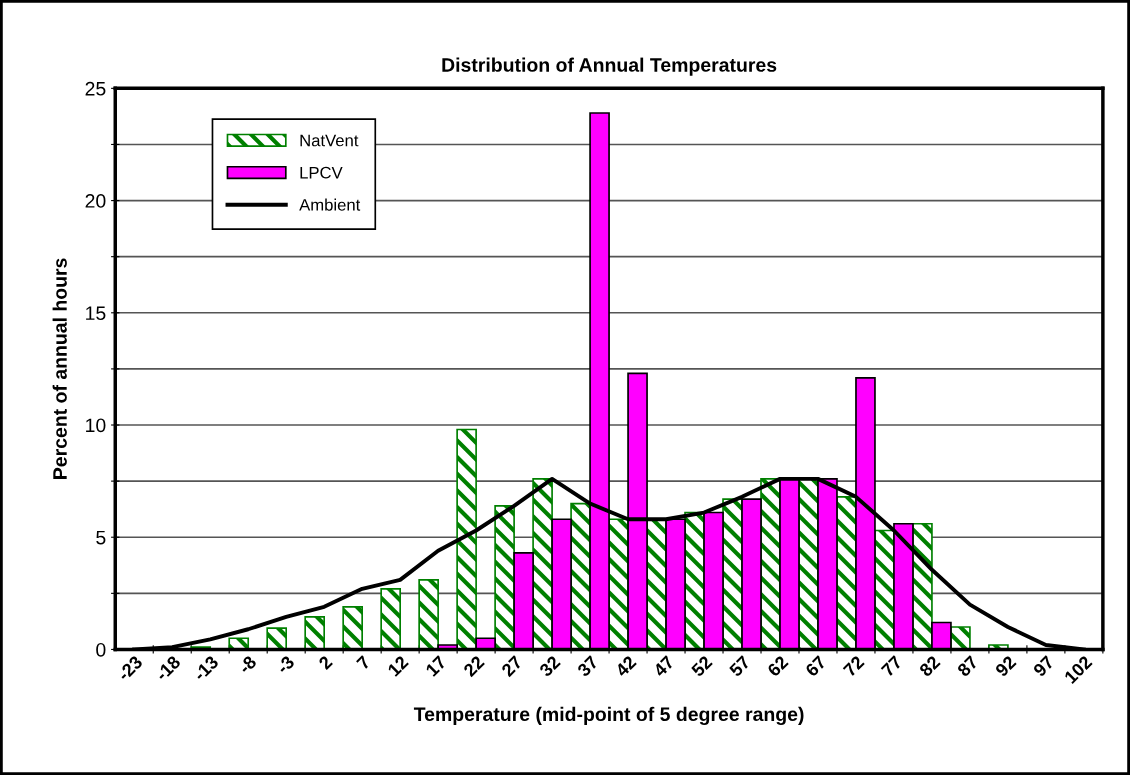  What do you see at coordinates (285, 664) in the screenshot?
I see `x-tick-label: -3` at bounding box center [285, 664].